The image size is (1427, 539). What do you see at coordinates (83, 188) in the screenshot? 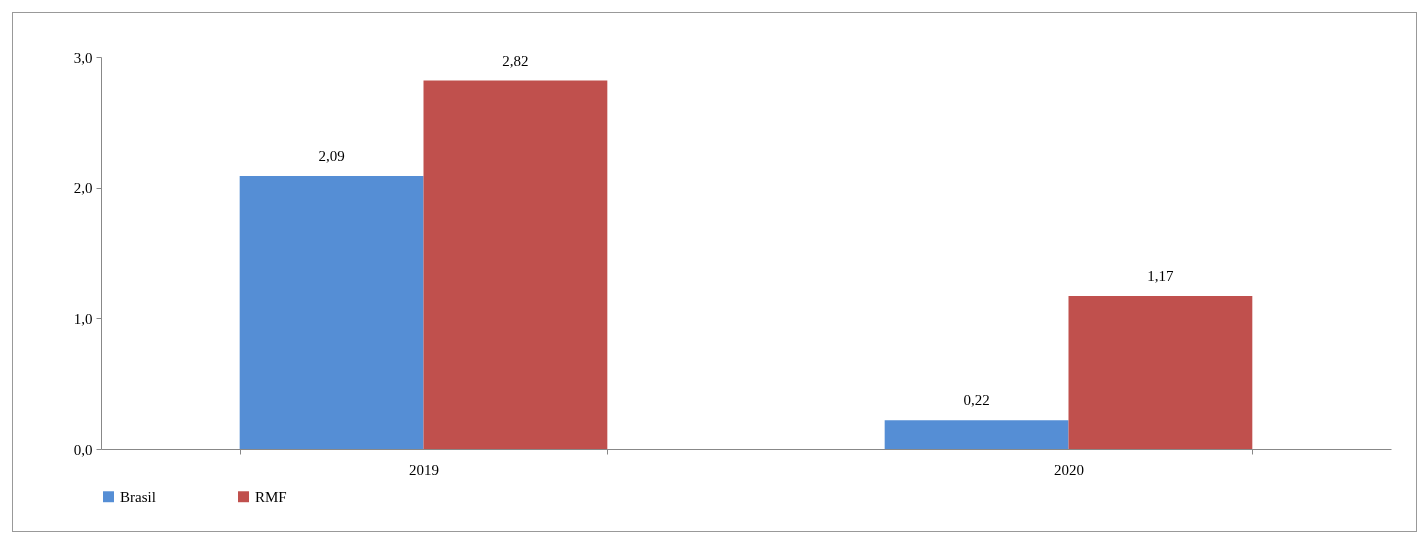
I see `y-tick-label: 2,0` at bounding box center [83, 188].